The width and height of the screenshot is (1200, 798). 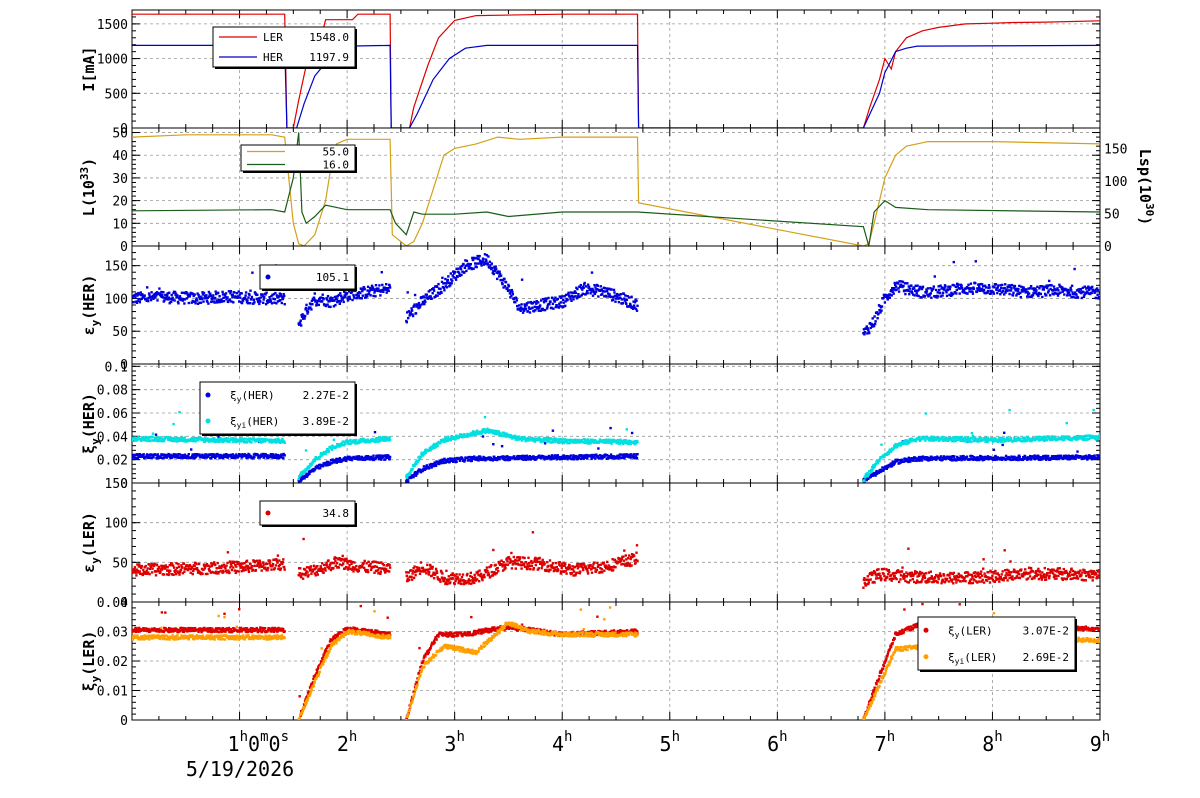 I want to click on legend-swatch-dot, so click(x=268, y=277).